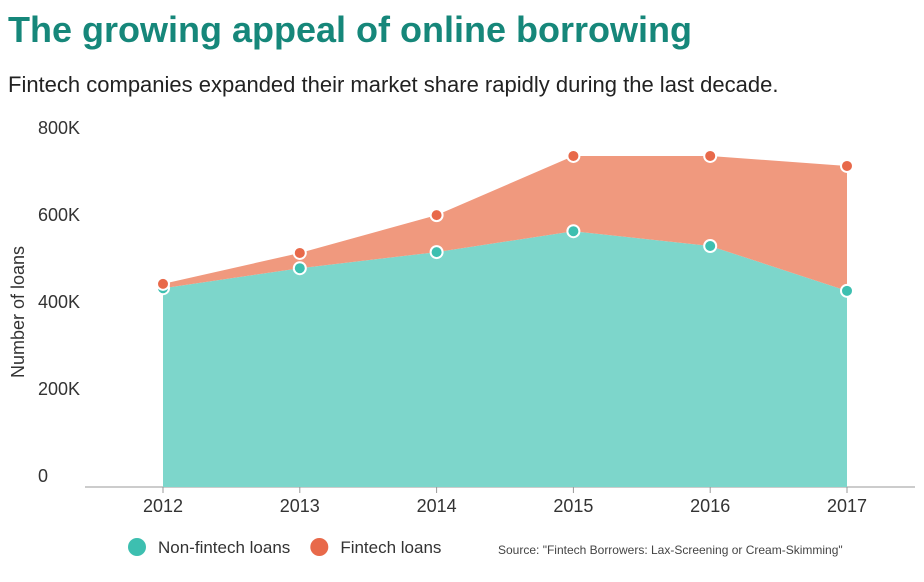  Describe the element at coordinates (350, 29) in the screenshot. I see `chart-title: The growing appeal of online borrowing` at that location.